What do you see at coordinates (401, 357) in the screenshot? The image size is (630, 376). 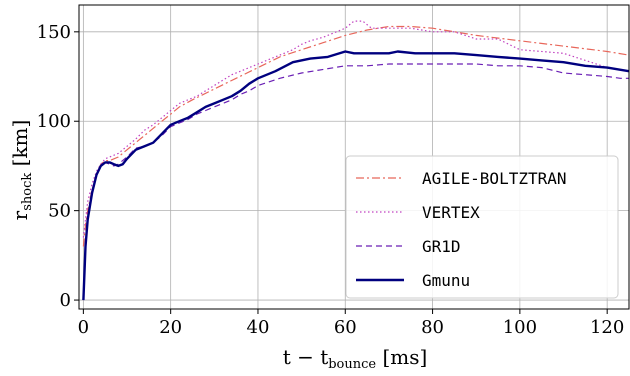 I see `x-axis-label-unit: [ms]` at bounding box center [401, 357].